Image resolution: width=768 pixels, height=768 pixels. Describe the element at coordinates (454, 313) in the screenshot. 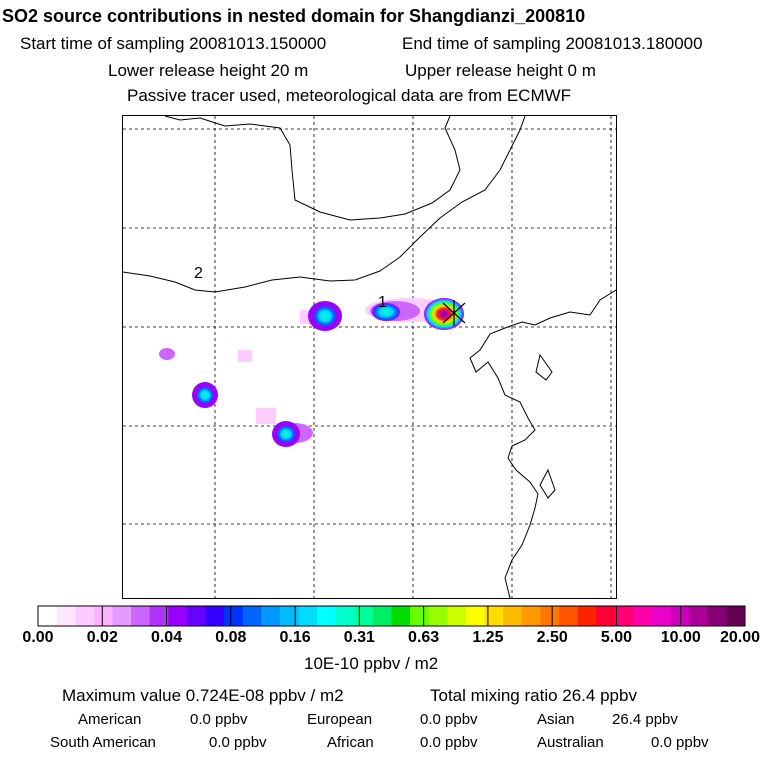

I see `receptor-marker` at that location.